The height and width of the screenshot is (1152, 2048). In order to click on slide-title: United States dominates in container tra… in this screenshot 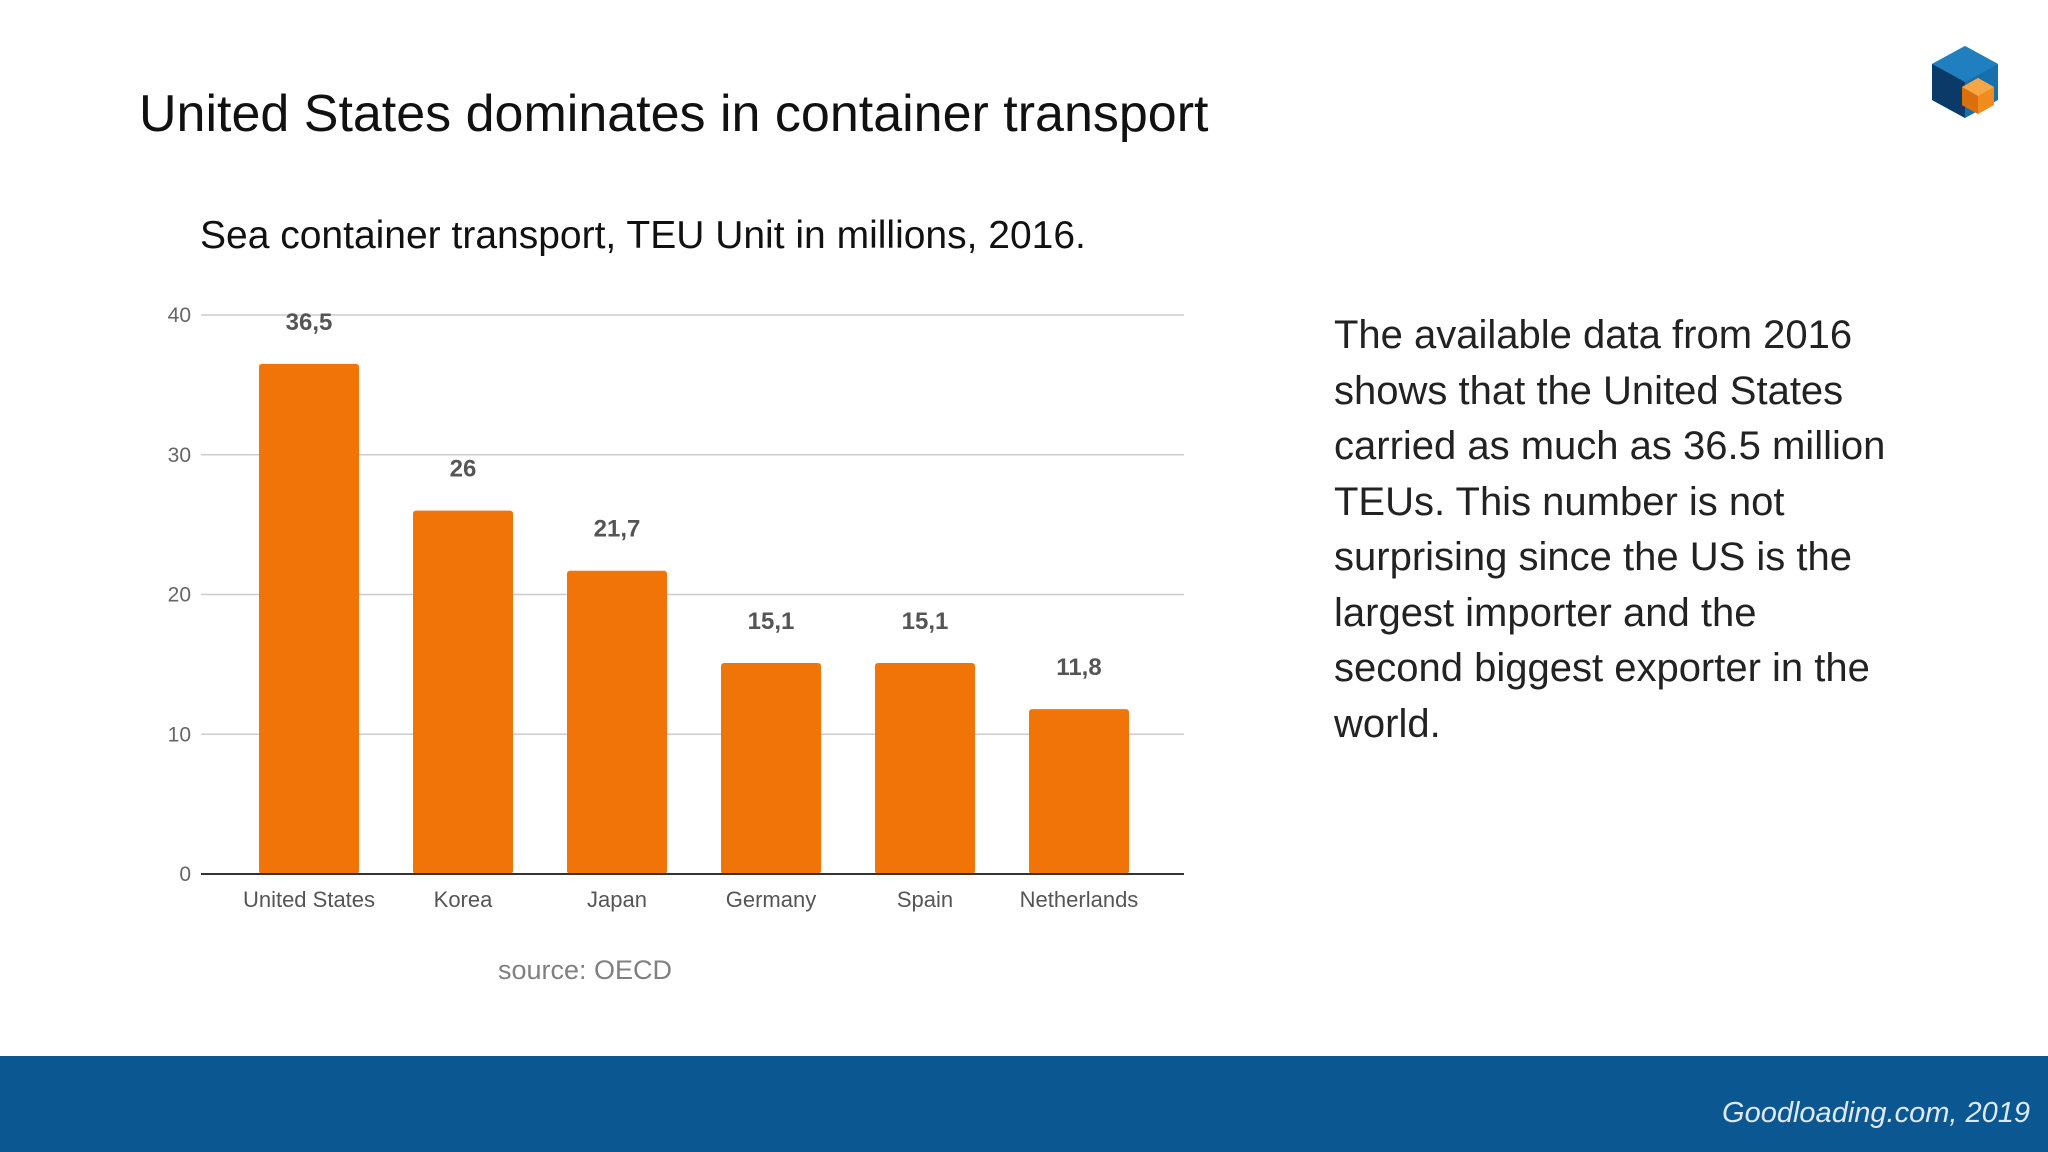, I will do `click(674, 114)`.